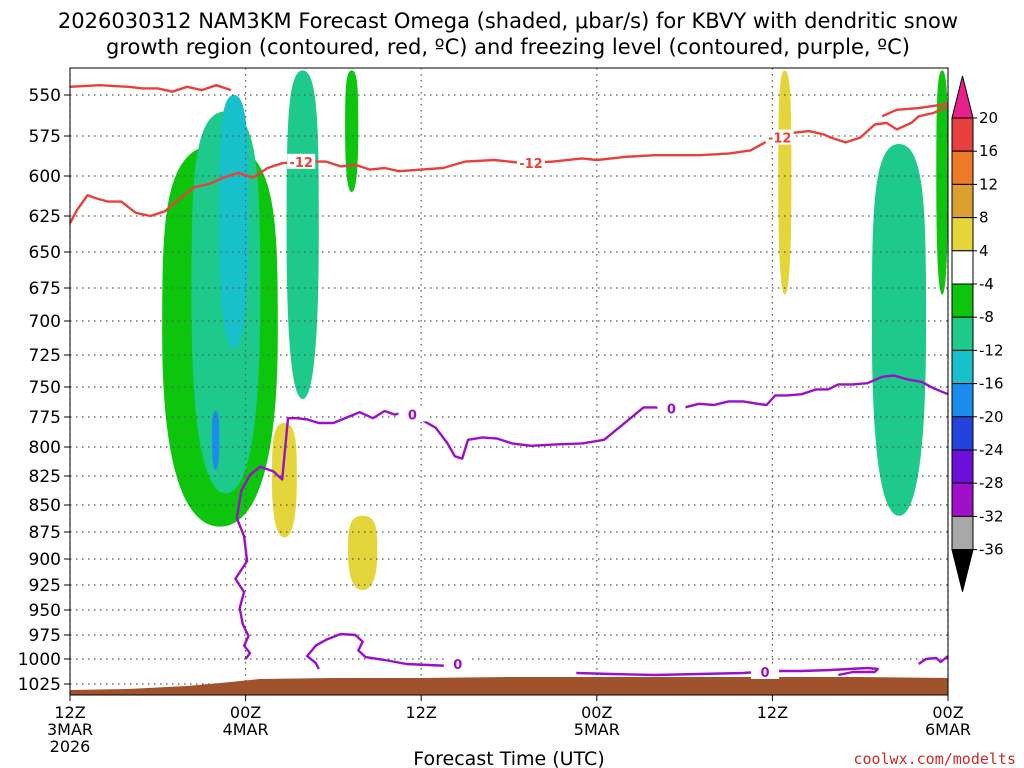 The width and height of the screenshot is (1024, 768). Describe the element at coordinates (508, 758) in the screenshot. I see `x-axis-label: Forecast Time (UTC)` at that location.